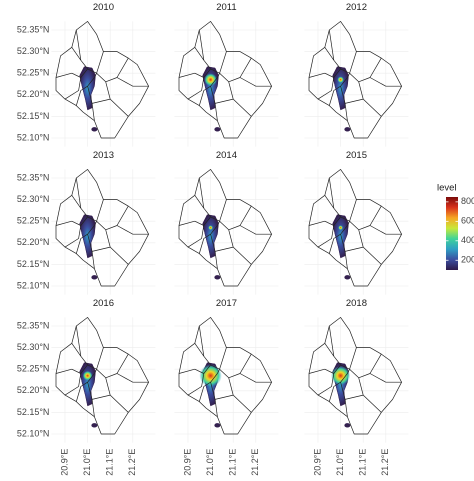 Image resolution: width=474 pixels, height=481 pixels. I want to click on panel-title: 2013, so click(103, 155).